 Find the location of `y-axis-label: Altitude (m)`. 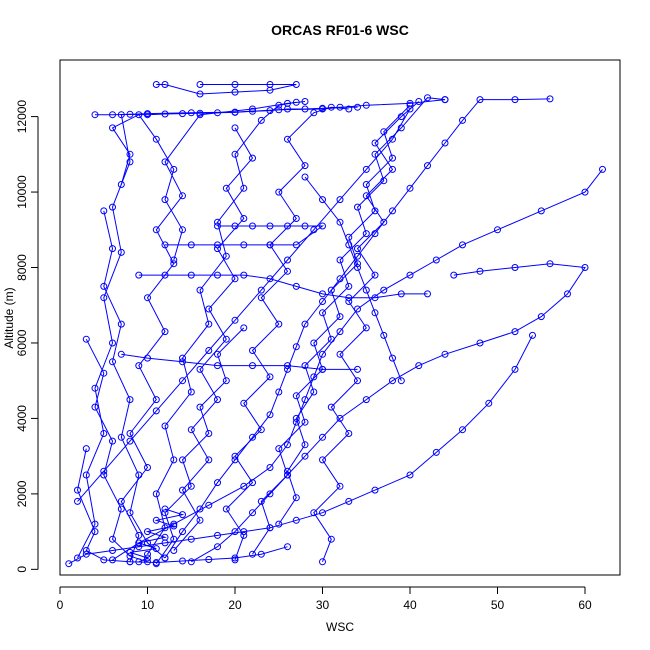

y-axis-label: Altitude (m) is located at coordinates (9, 317).